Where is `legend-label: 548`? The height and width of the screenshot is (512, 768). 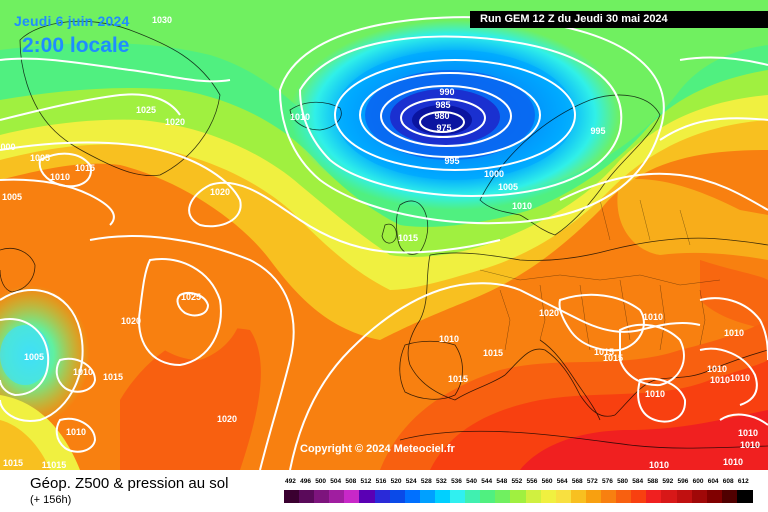
legend-label: 548 is located at coordinates (502, 481).